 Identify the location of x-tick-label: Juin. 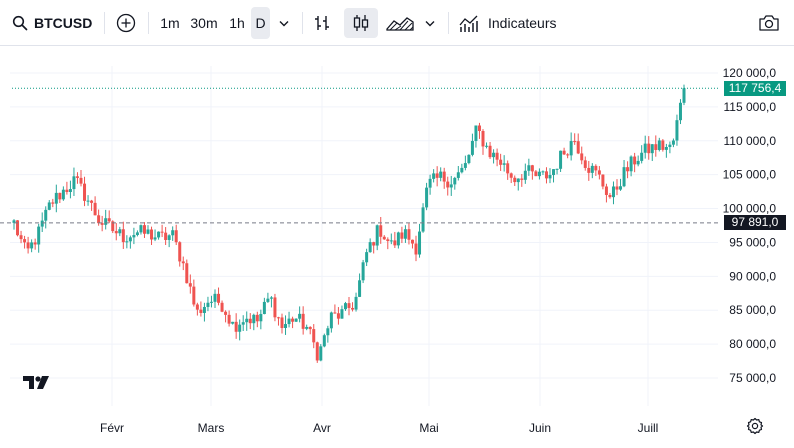
(540, 428).